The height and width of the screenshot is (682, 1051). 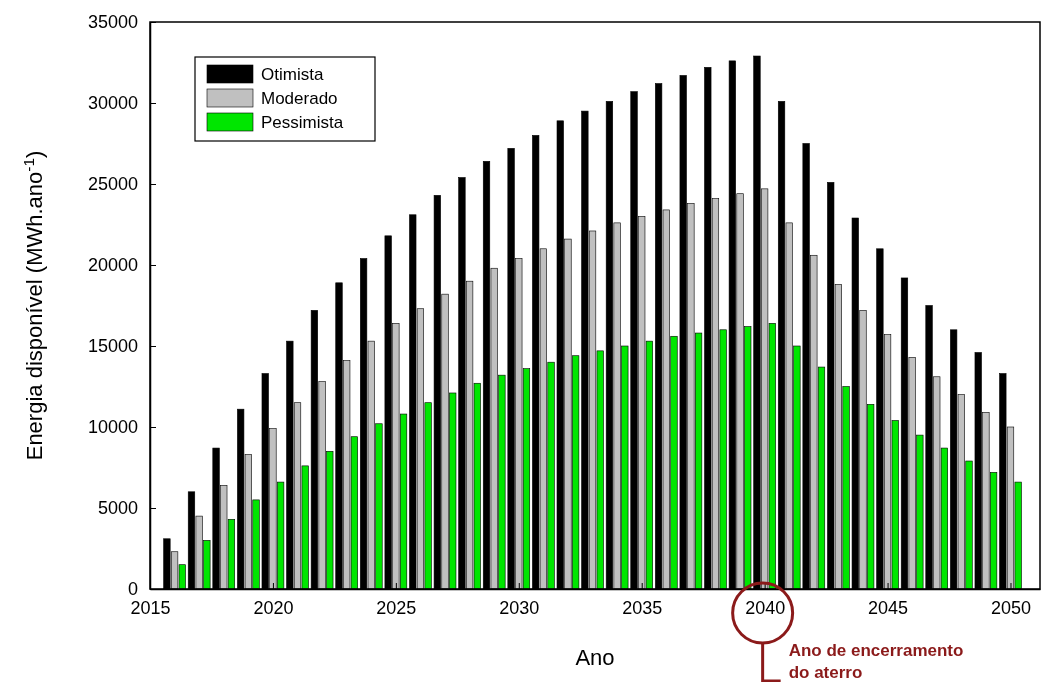 What do you see at coordinates (112, 103) in the screenshot?
I see `y-tick-label: 30000` at bounding box center [112, 103].